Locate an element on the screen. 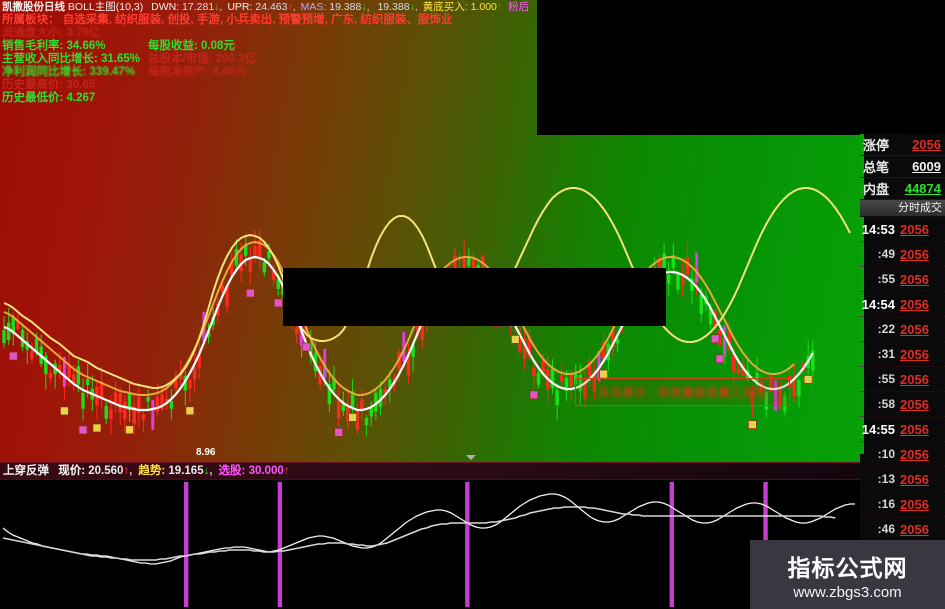  stat-value: 34.66% is located at coordinates (86, 46).